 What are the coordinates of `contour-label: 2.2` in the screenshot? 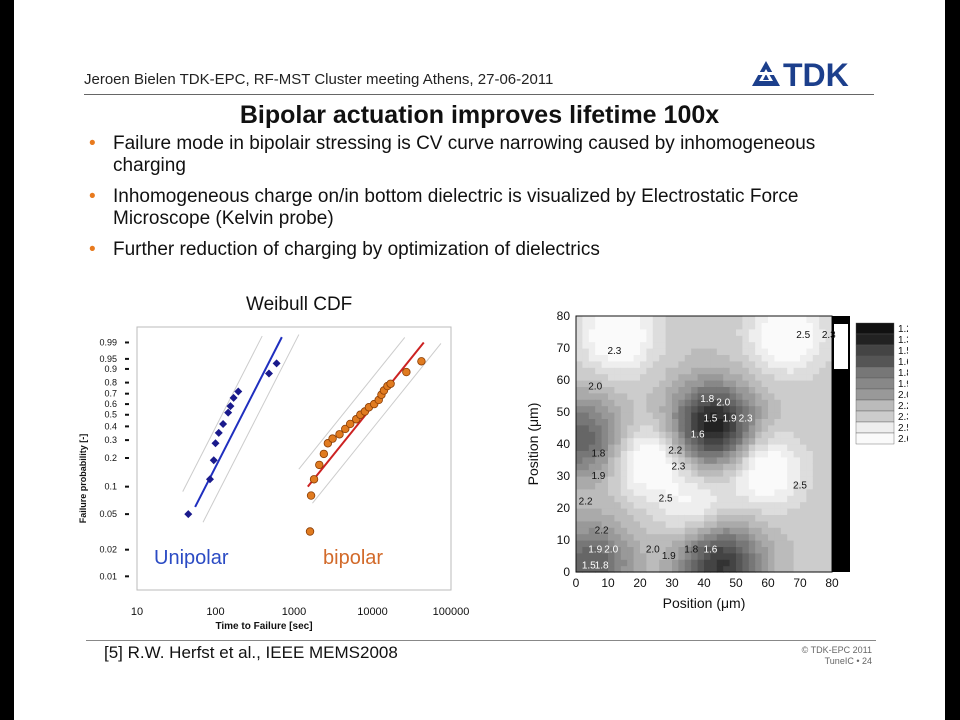 It's located at (602, 530).